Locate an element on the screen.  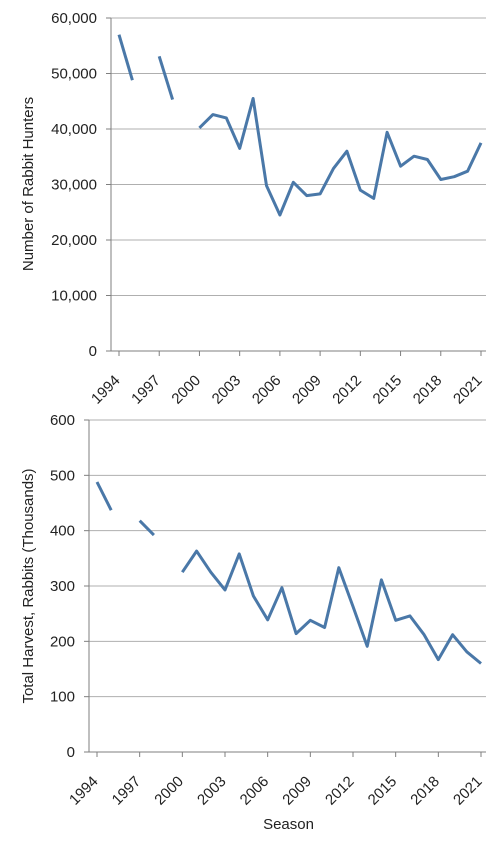
x-axis-title: Season is located at coordinates (288, 824).